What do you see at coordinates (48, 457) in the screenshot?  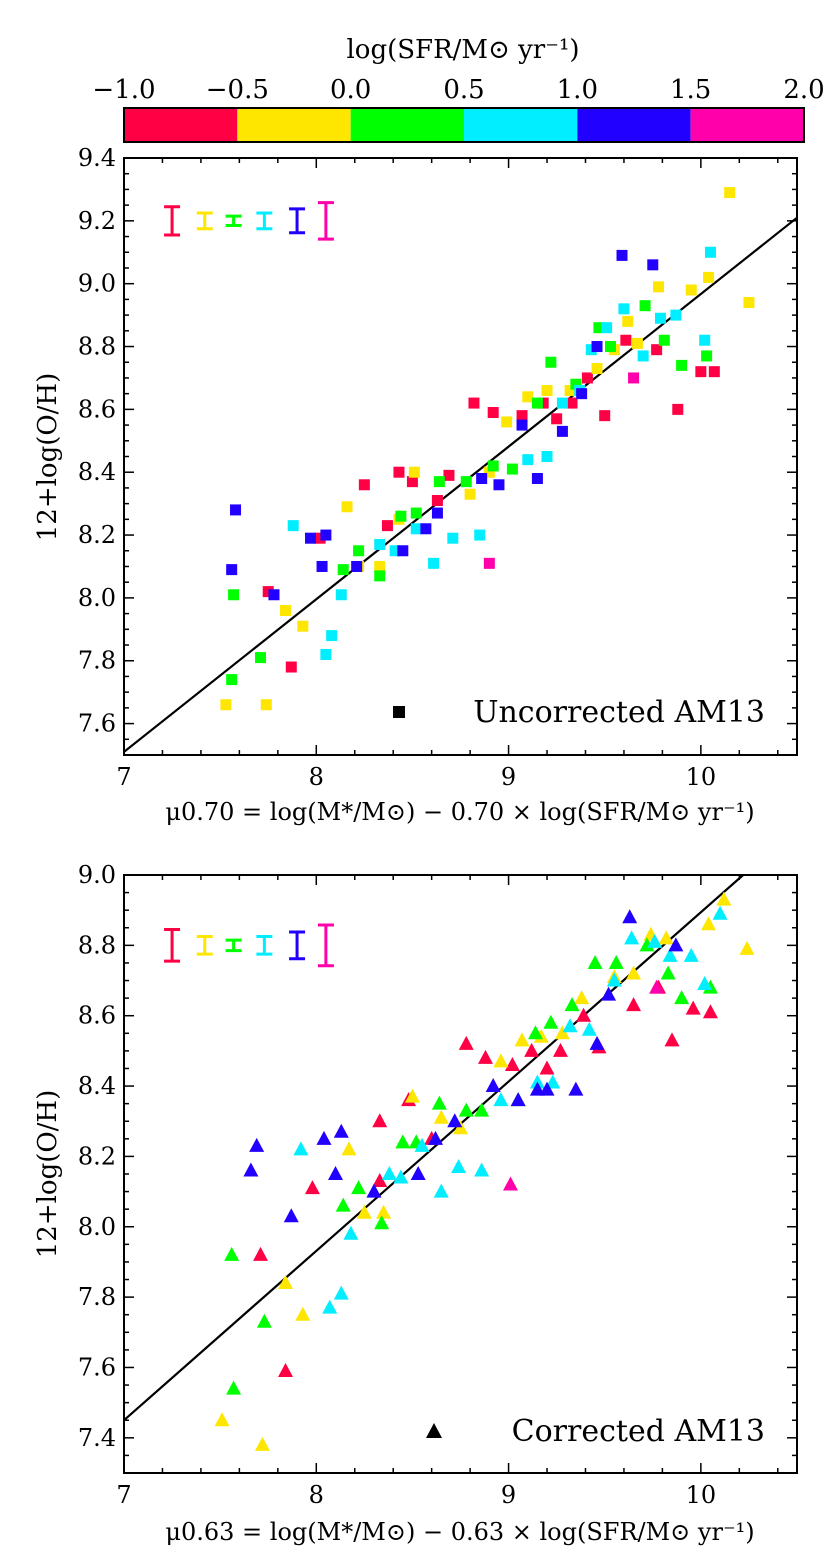 I see `y-axis-label-uncorrected: 12+log(O/H)` at bounding box center [48, 457].